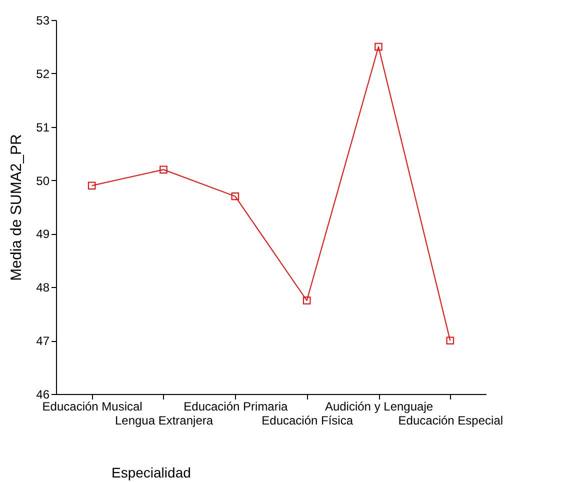 The image size is (565, 482). What do you see at coordinates (236, 407) in the screenshot?
I see `x-tick-label: Educación Primaria` at bounding box center [236, 407].